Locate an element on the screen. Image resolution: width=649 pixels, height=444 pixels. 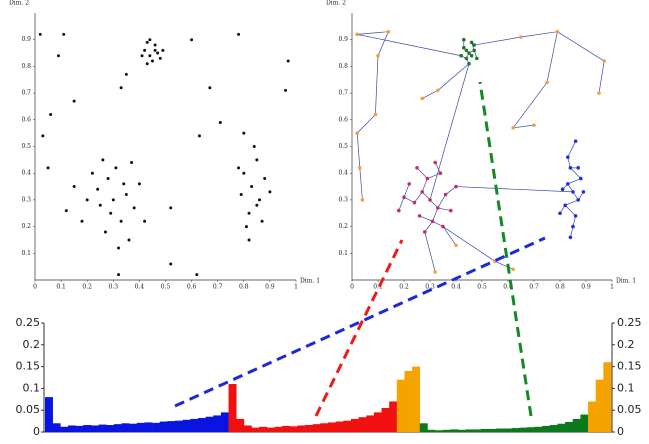
y-tick-label: 0 is located at coordinates (620, 431).